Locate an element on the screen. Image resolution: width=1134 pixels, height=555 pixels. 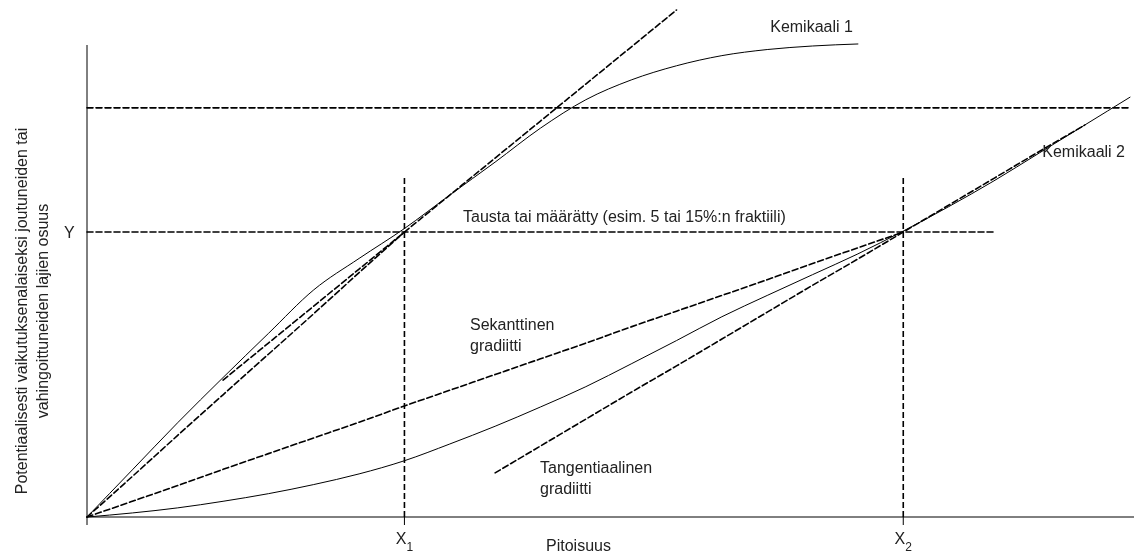
x-tick-label: X$_{2}$ is located at coordinates (903, 542).